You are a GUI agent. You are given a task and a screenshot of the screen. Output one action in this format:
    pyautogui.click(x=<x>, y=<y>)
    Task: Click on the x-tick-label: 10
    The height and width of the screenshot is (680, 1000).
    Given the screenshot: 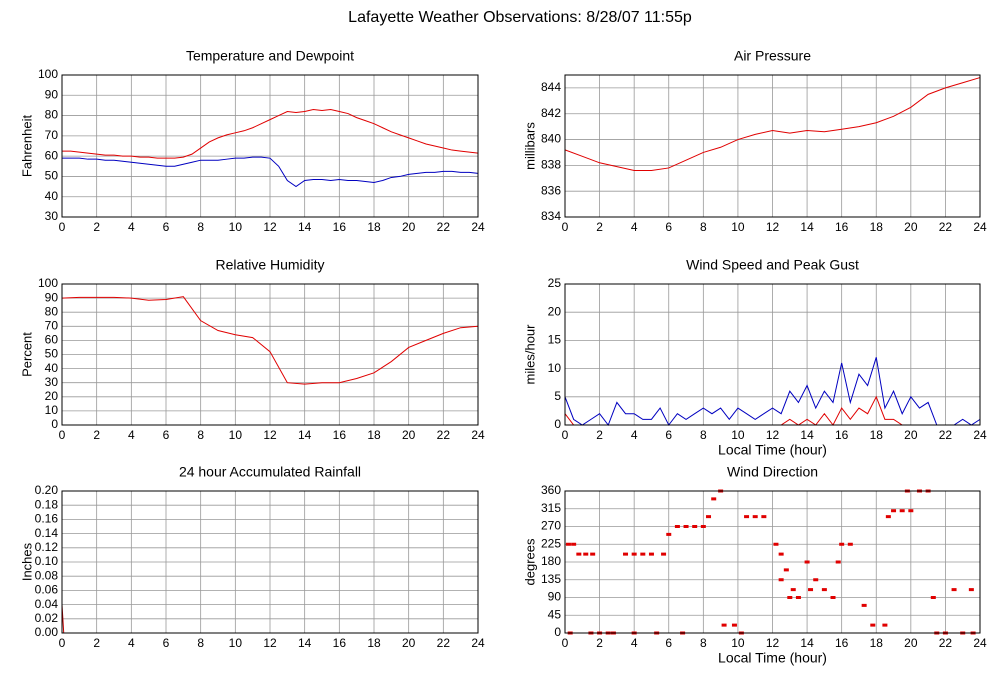 What is the action you would take?
    pyautogui.click(x=738, y=435)
    